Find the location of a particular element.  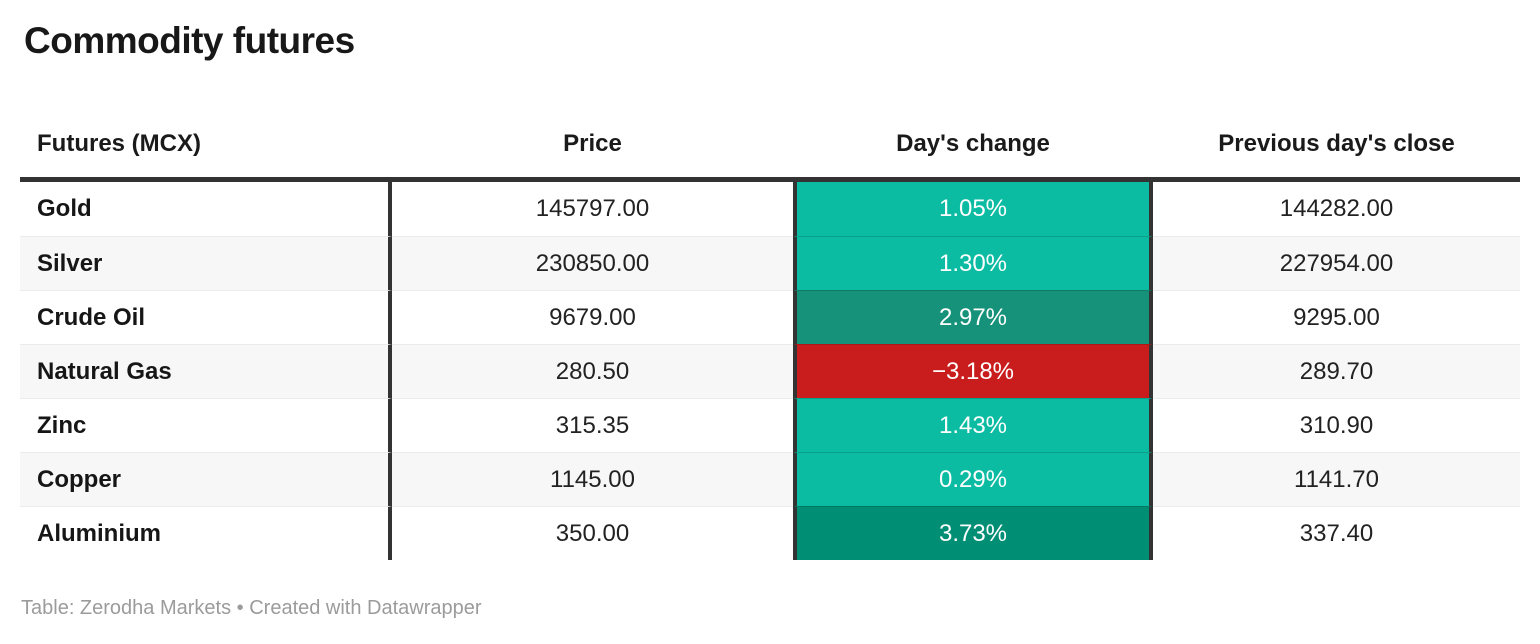

table-row-crude-oil: Crude Oil 9679.00 2.97% 9295.00 is located at coordinates (770, 317).